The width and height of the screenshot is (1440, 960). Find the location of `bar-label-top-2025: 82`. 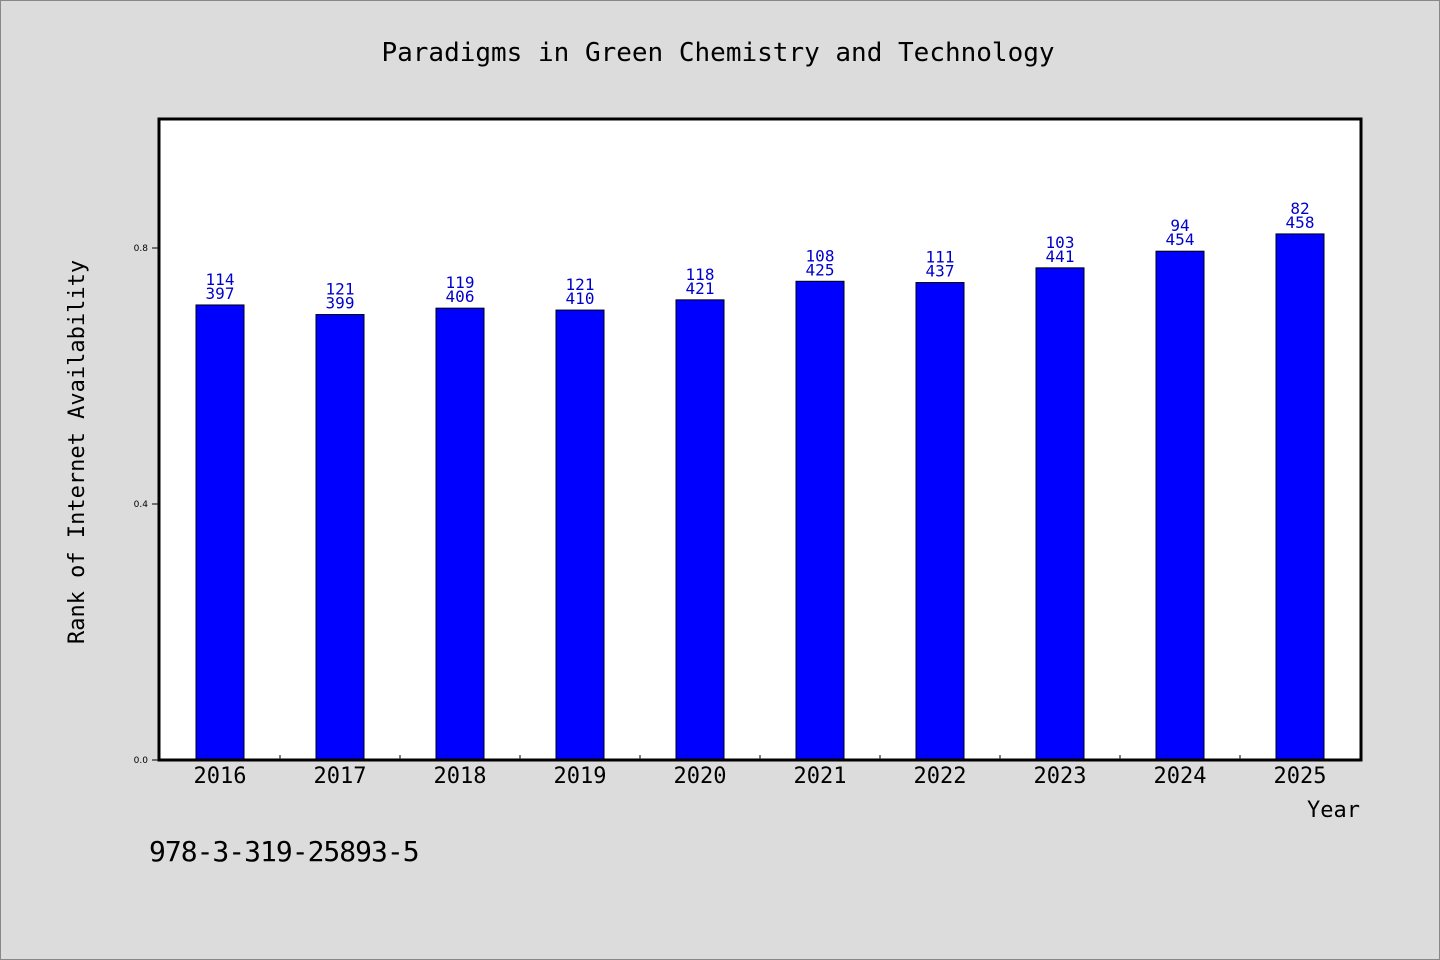

bar-label-top-2025: 82 is located at coordinates (1299, 208).